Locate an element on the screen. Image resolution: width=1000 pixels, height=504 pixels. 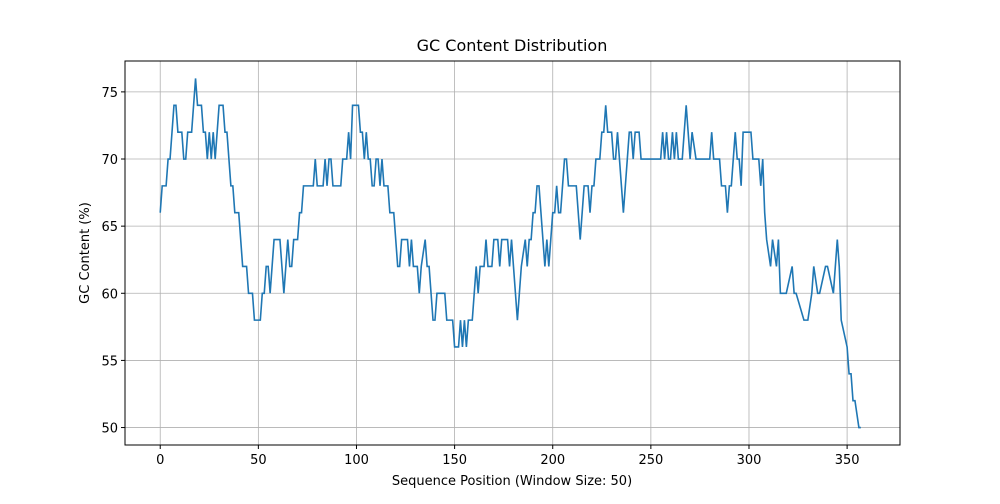
x-tick-label: 200 is located at coordinates (552, 460).